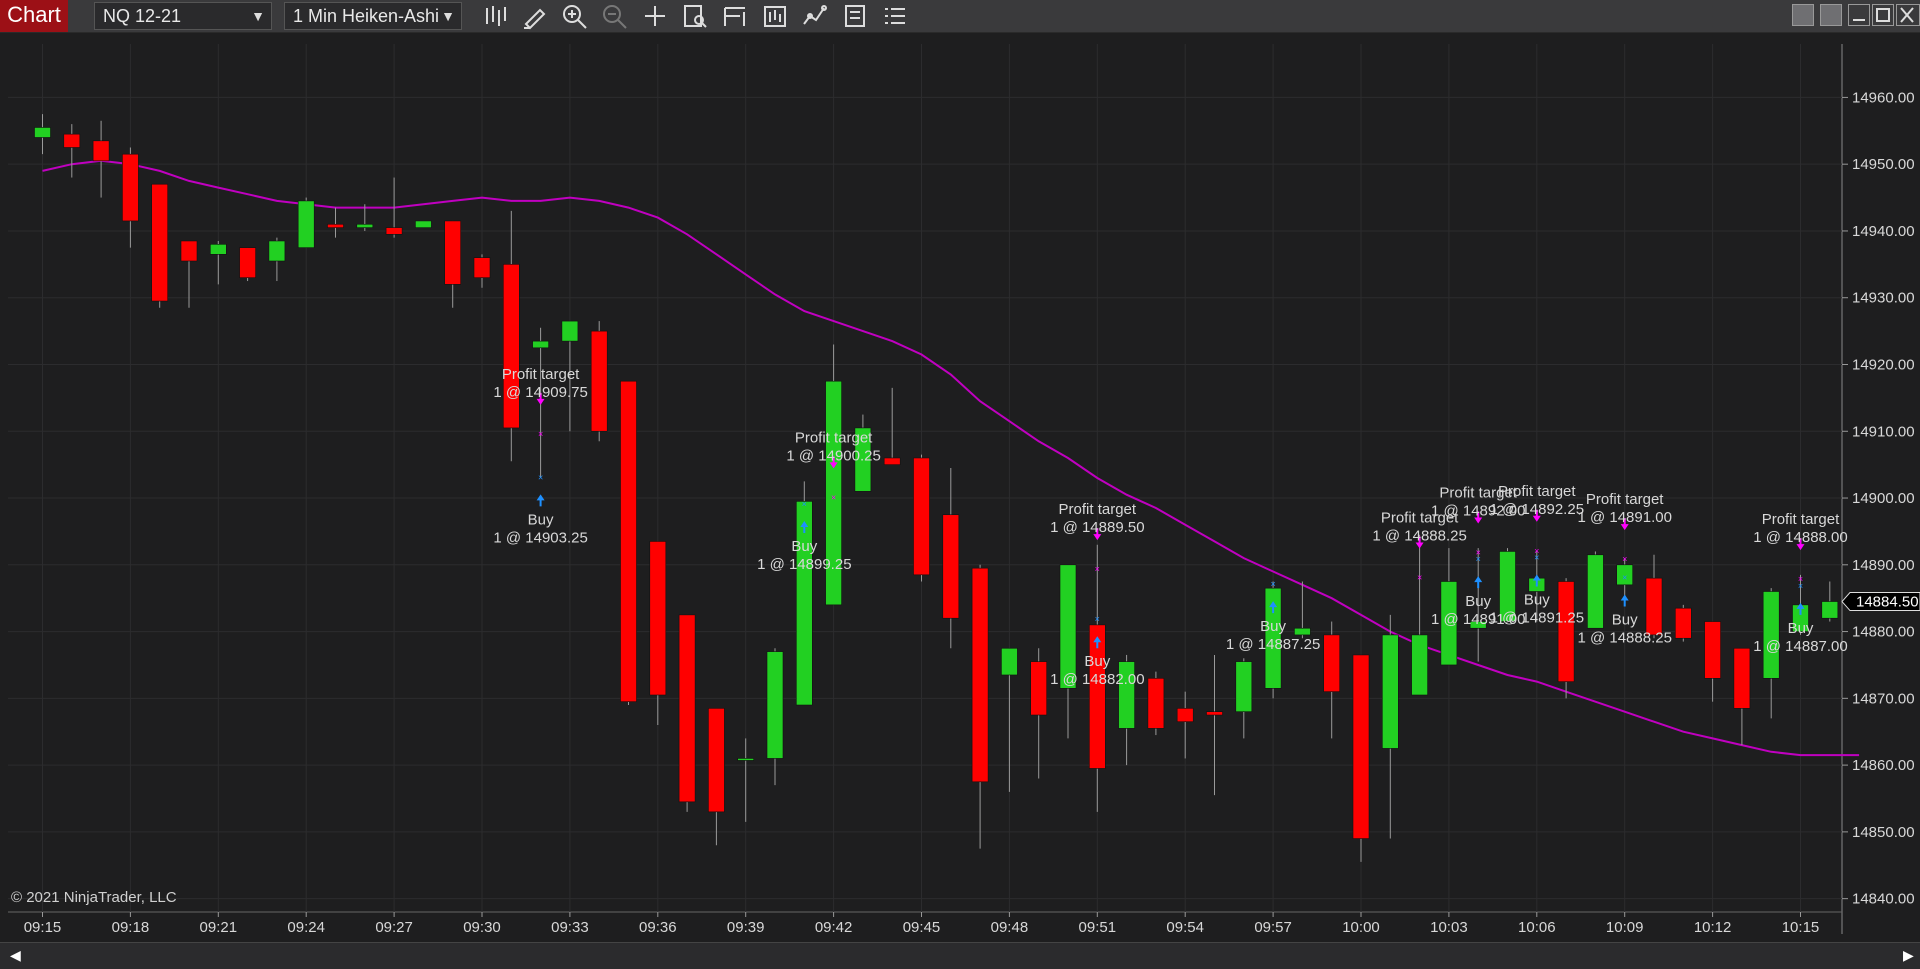 This screenshot has width=1920, height=969. What do you see at coordinates (658, 927) in the screenshot?
I see `x-tick-label: 09:36` at bounding box center [658, 927].